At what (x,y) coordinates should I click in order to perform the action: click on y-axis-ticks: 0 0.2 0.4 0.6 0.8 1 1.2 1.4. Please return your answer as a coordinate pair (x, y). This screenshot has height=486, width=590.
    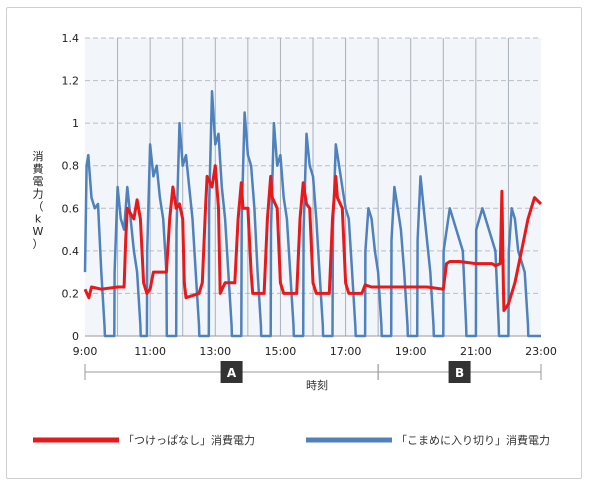
    Looking at the image, I should click on (71, 187).